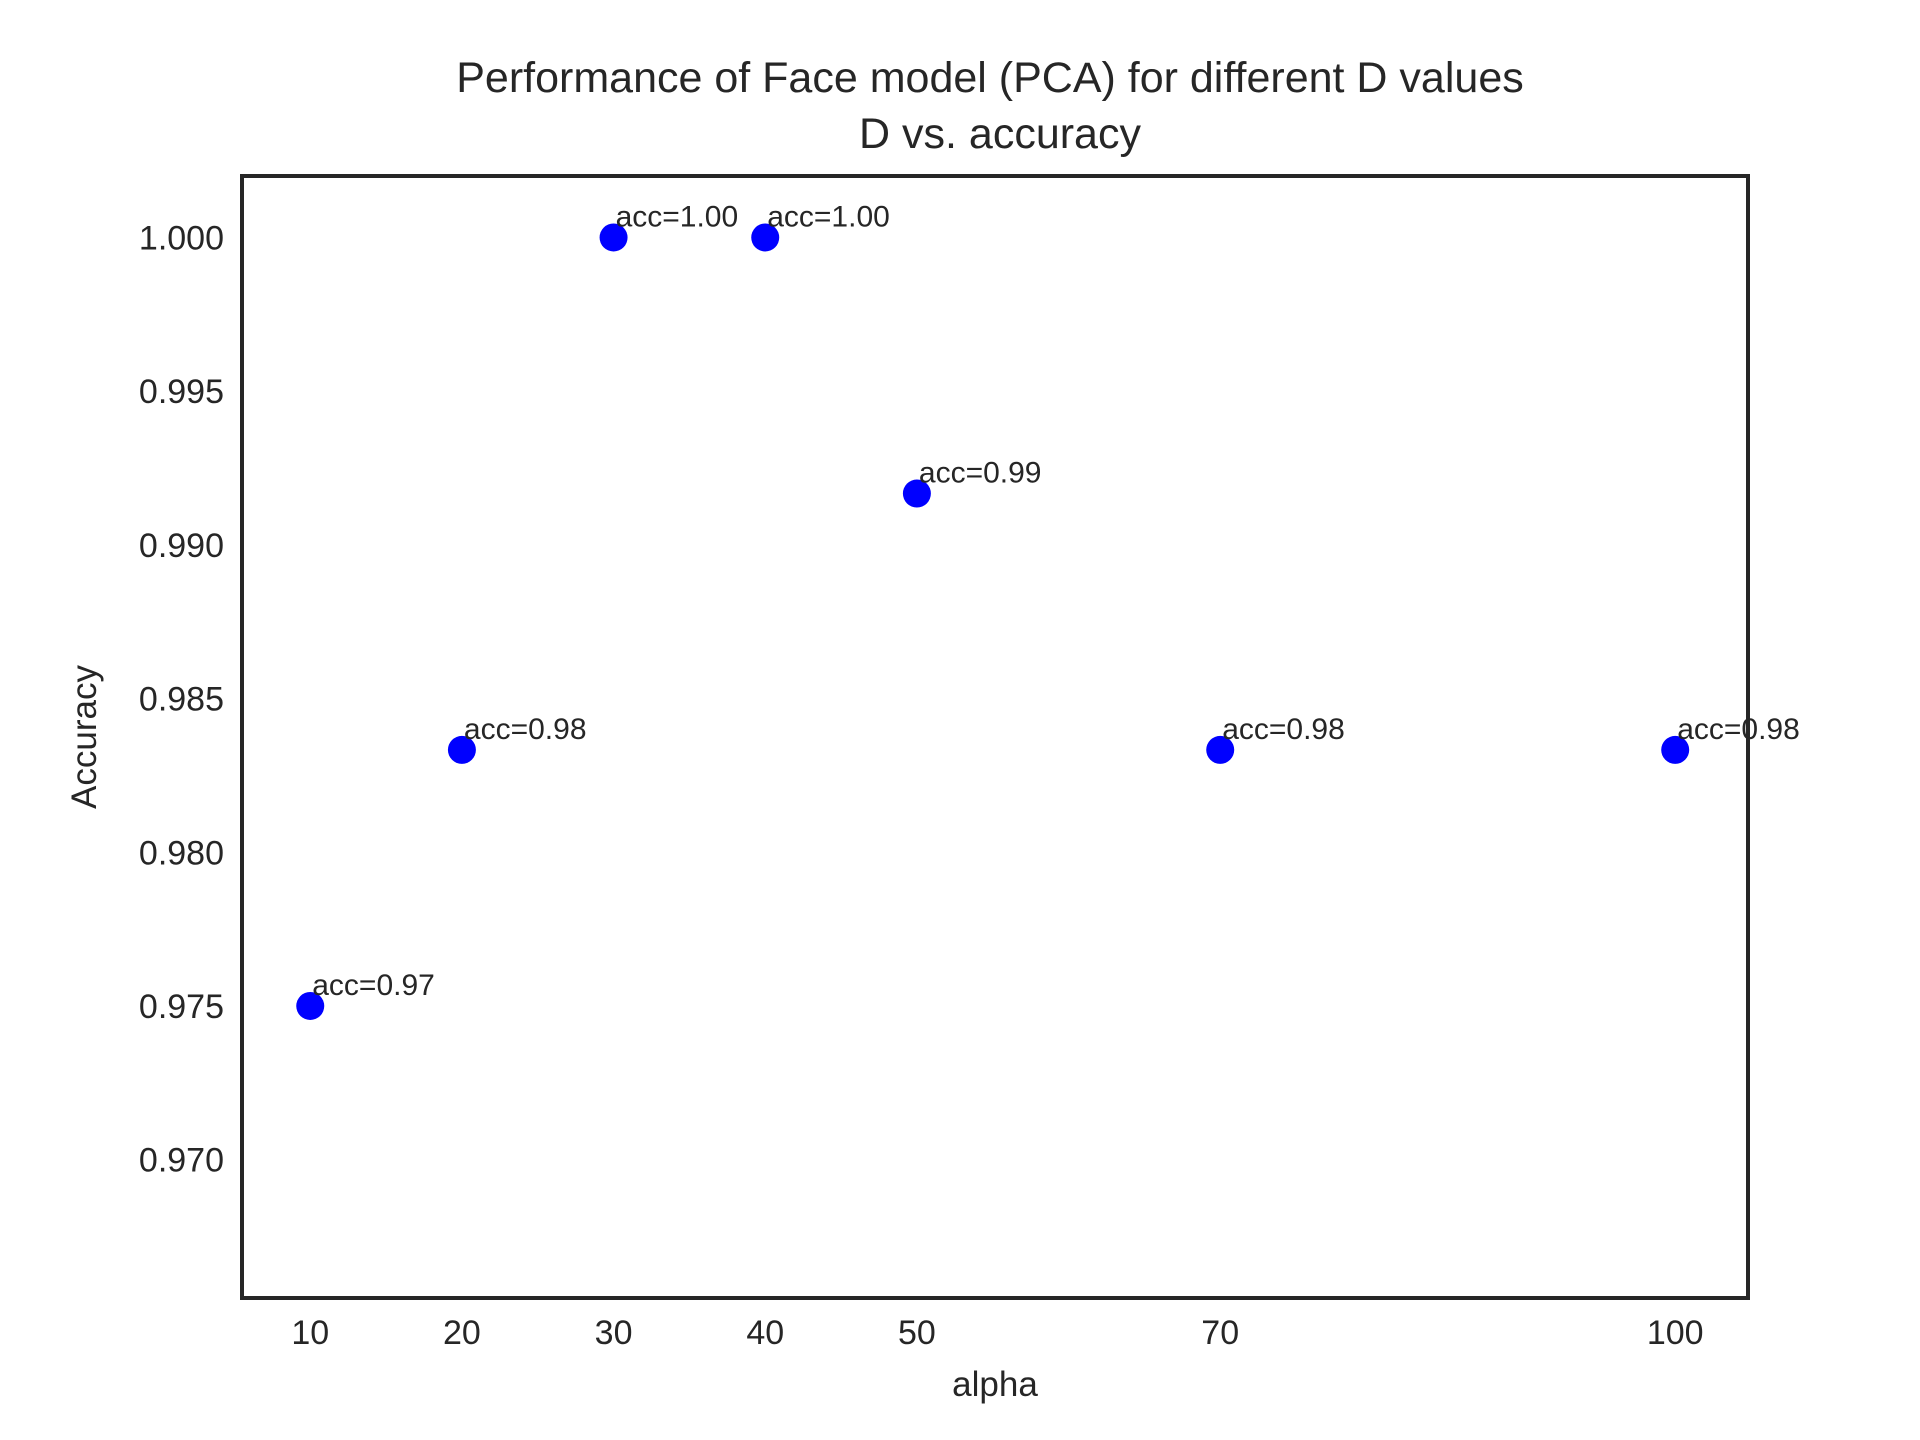 This screenshot has height=1440, width=1920. I want to click on y-tick-label: 0.985, so click(181, 700).